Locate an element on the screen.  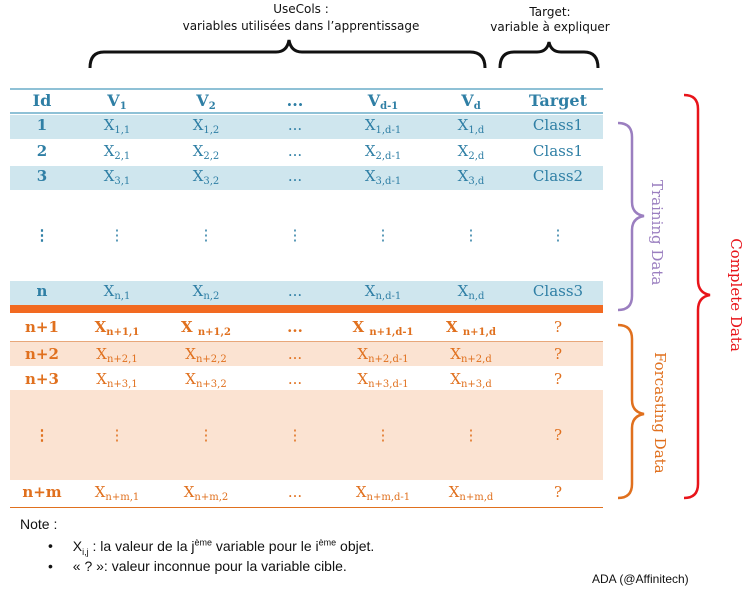
col-header-vd-1: Vd-1 is located at coordinates (383, 101).